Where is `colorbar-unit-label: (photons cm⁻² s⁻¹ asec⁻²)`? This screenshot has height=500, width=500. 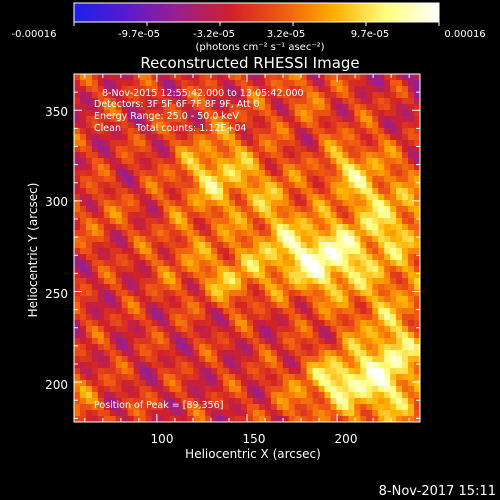 colorbar-unit-label: (photons cm⁻² s⁻¹ asec⁻²) is located at coordinates (259, 47).